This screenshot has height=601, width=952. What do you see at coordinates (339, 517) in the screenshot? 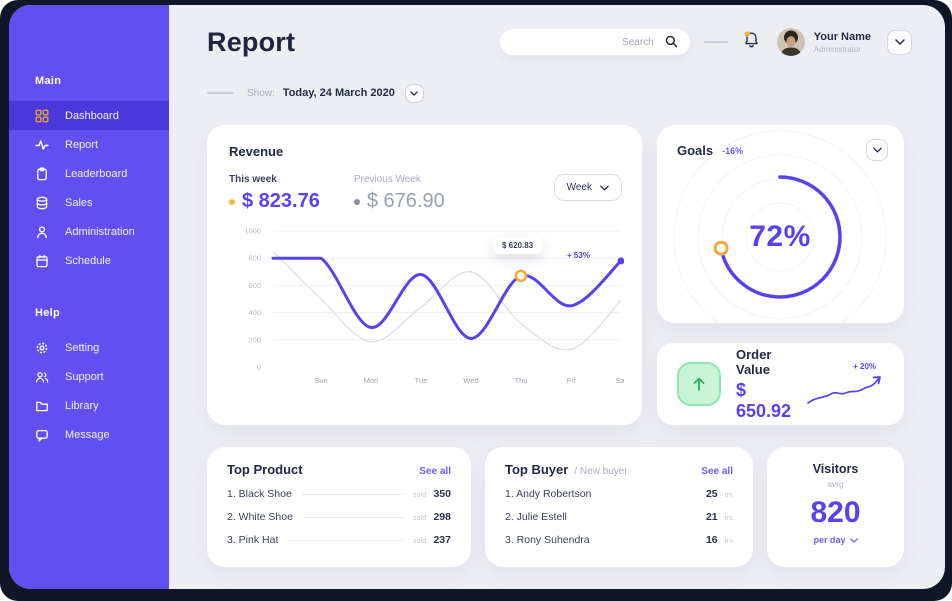
I see `product-row: 2. White Shoe sold 298` at bounding box center [339, 517].